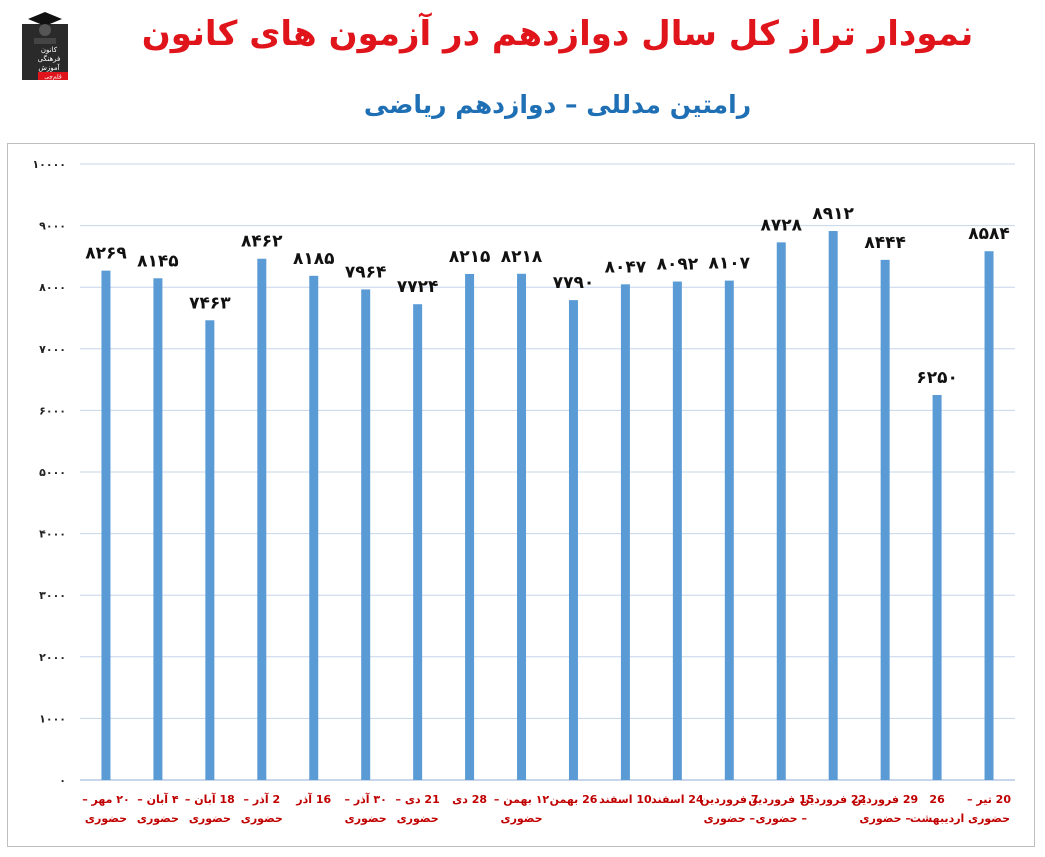 The height and width of the screenshot is (857, 1045). Describe the element at coordinates (262, 242) in the screenshot. I see `value-label: ۸۴۶۲` at that location.